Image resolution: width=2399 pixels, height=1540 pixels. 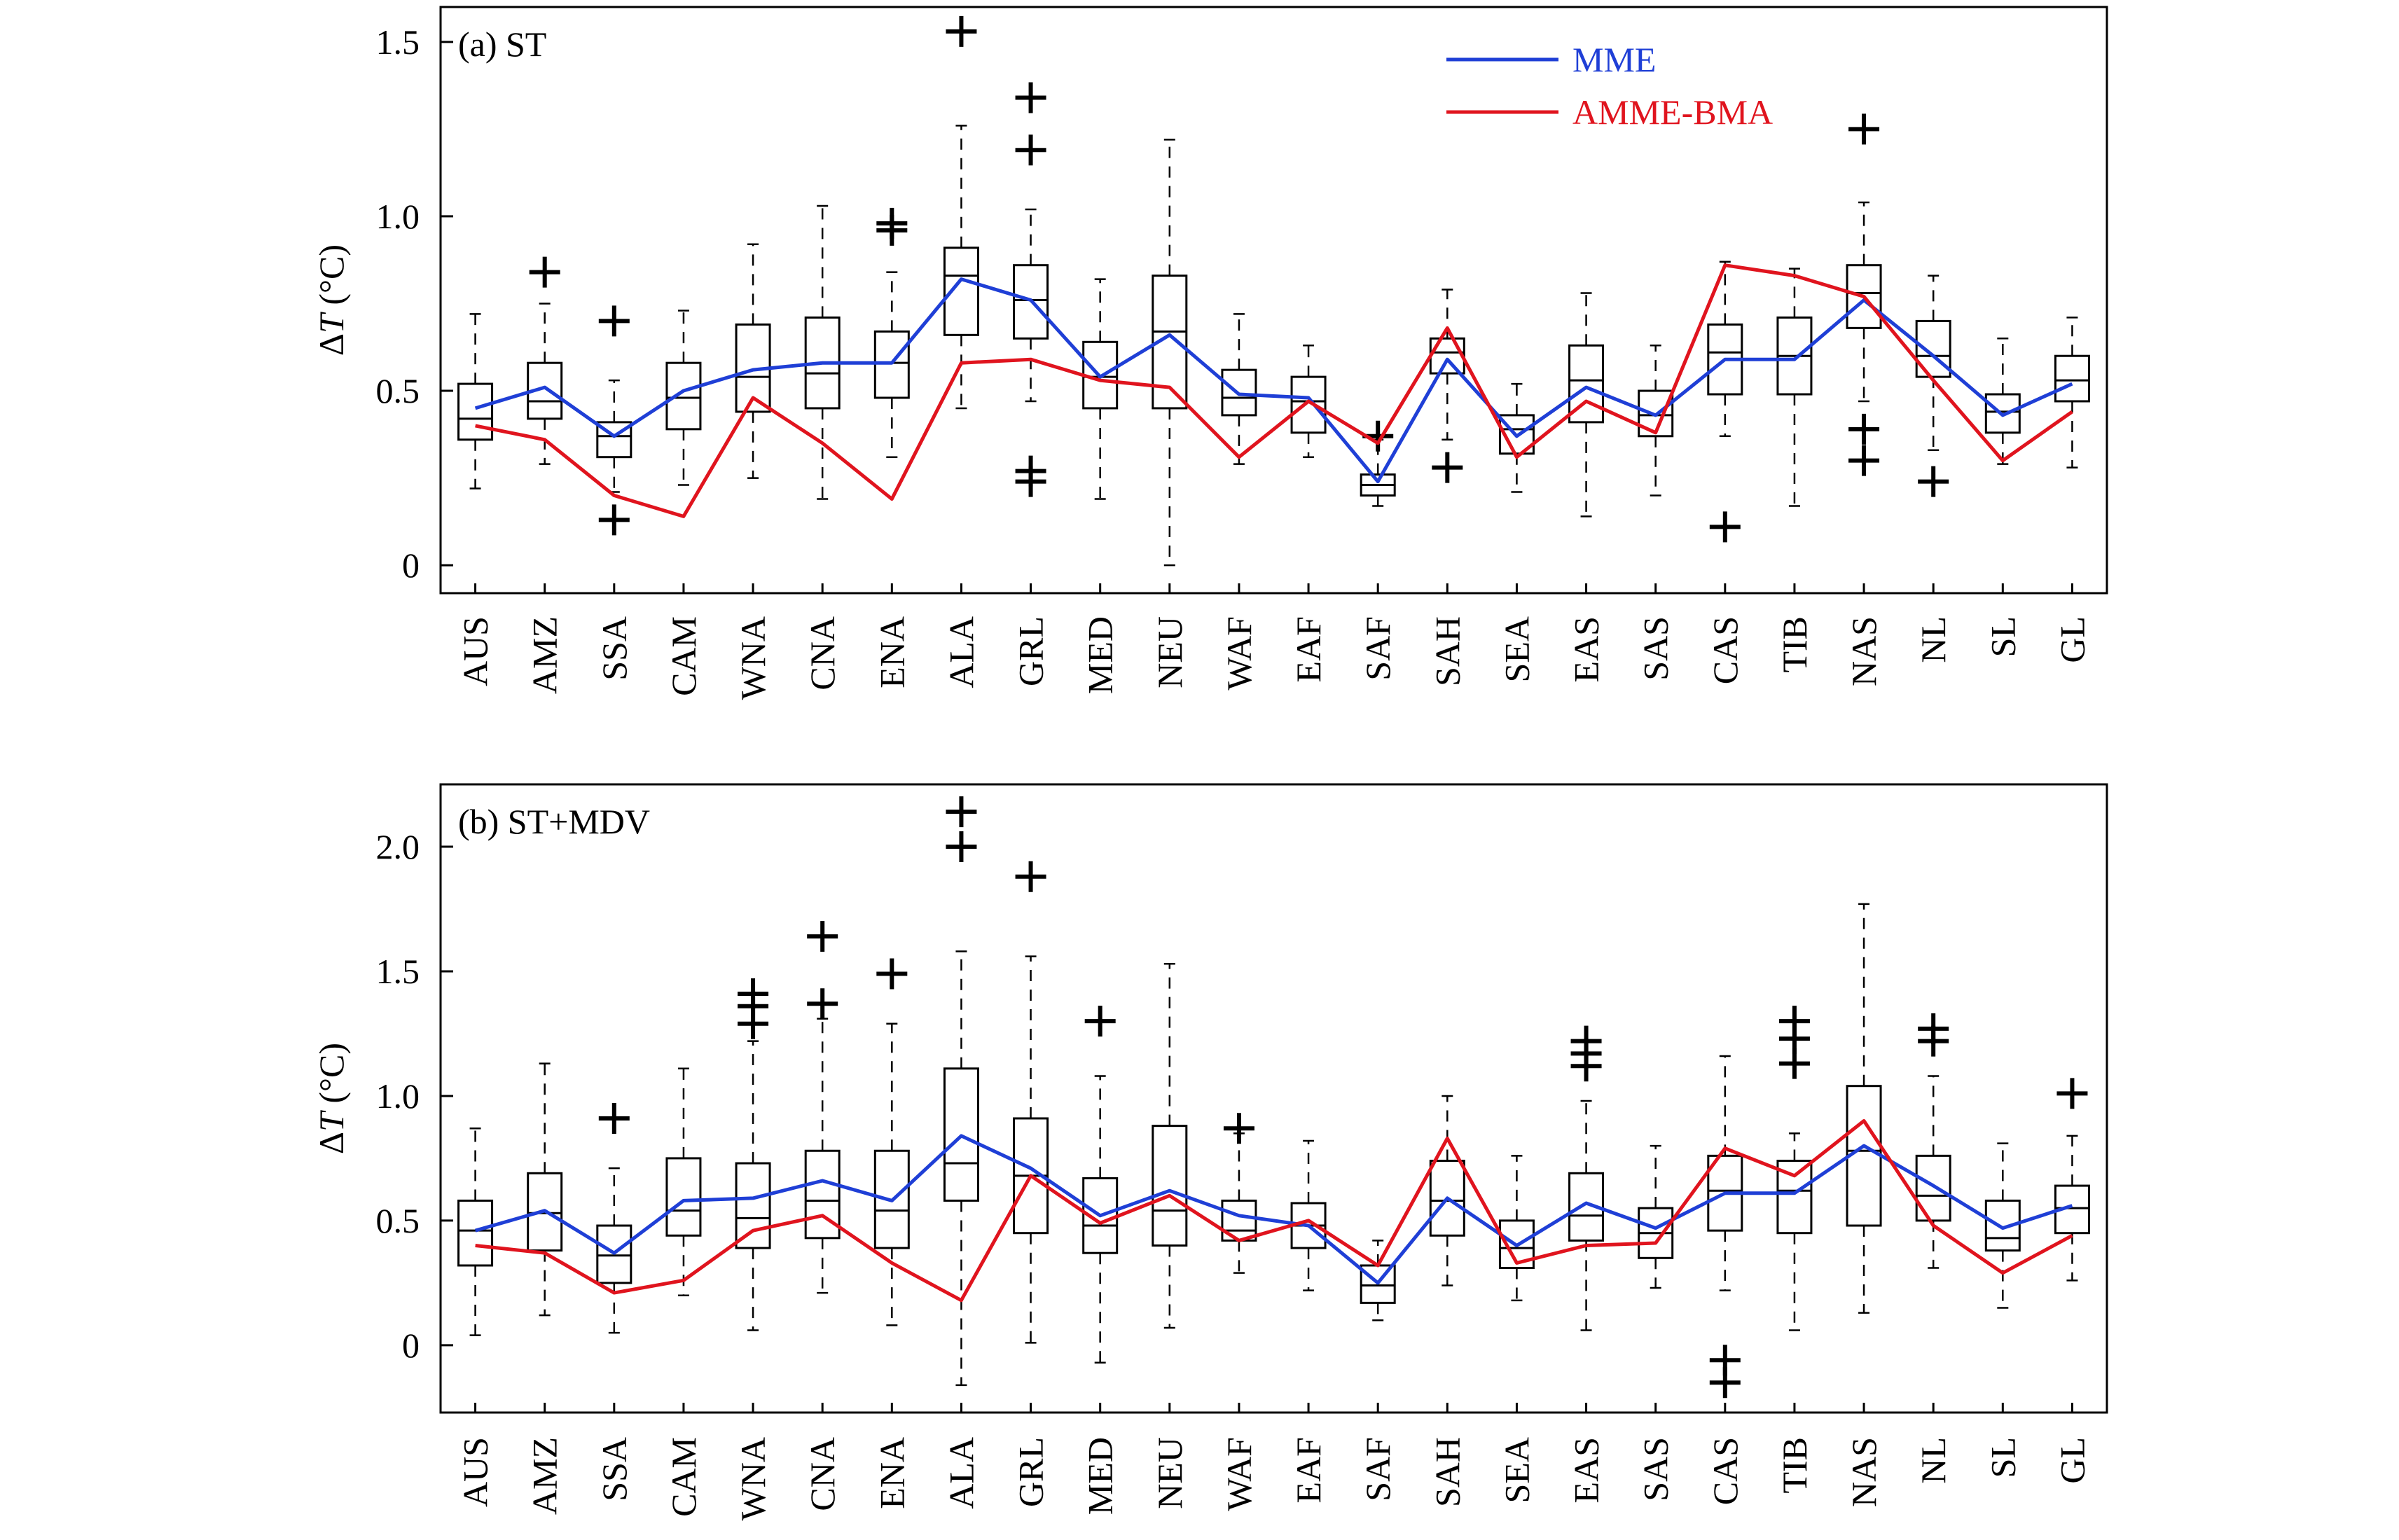 What do you see at coordinates (1614, 59) in the screenshot?
I see `legend-label-mme: MME` at bounding box center [1614, 59].